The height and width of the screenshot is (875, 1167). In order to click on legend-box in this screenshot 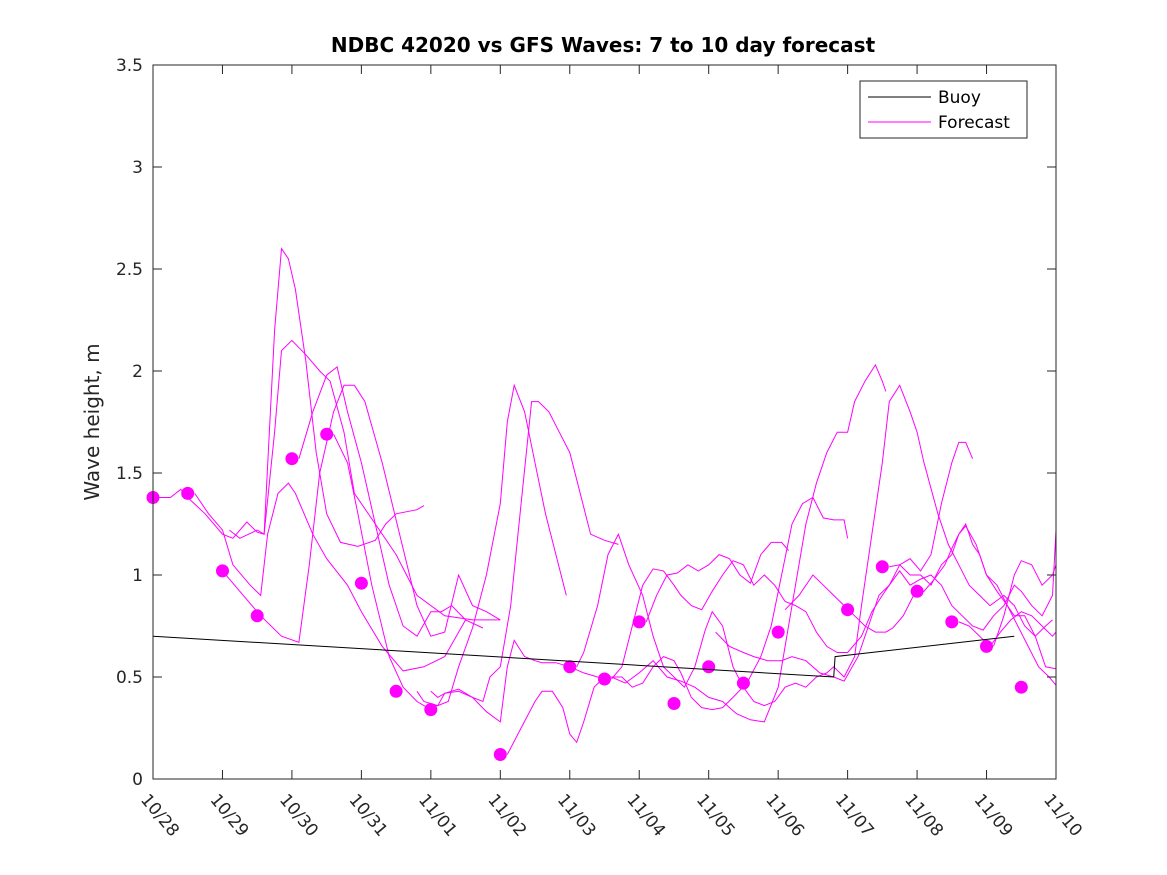, I will do `click(943, 109)`.